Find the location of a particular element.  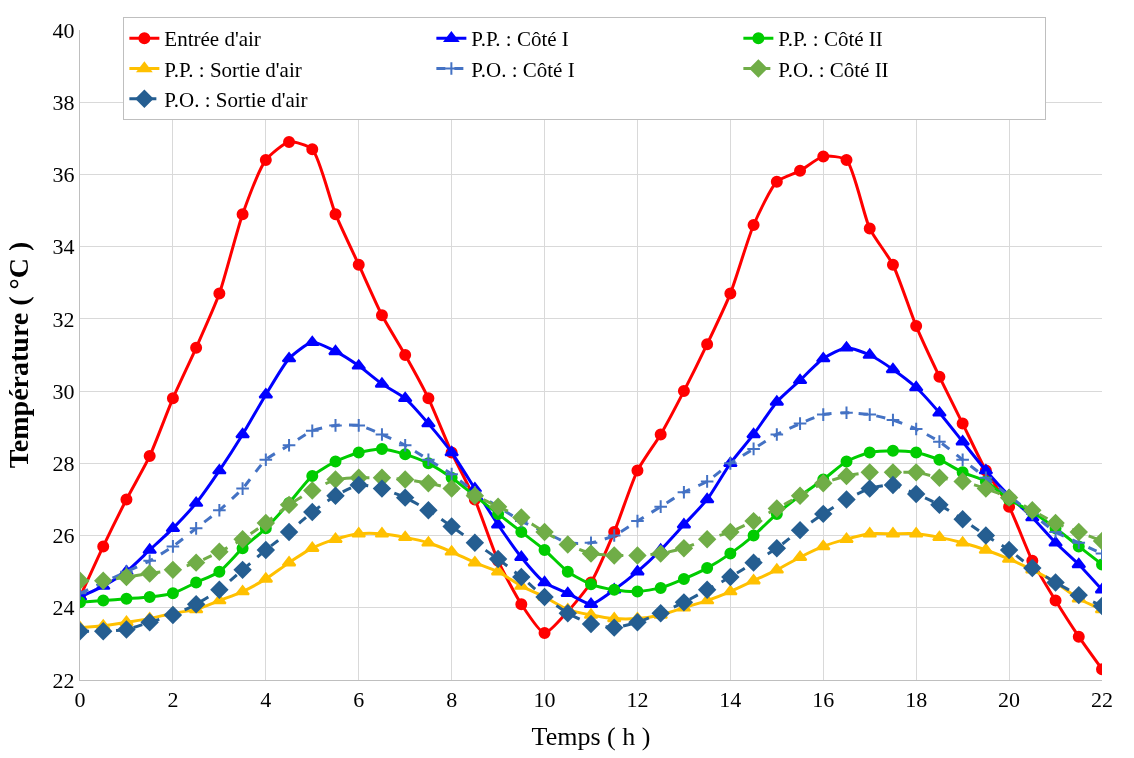

y-tick-label: 40 is located at coordinates (63, 30).